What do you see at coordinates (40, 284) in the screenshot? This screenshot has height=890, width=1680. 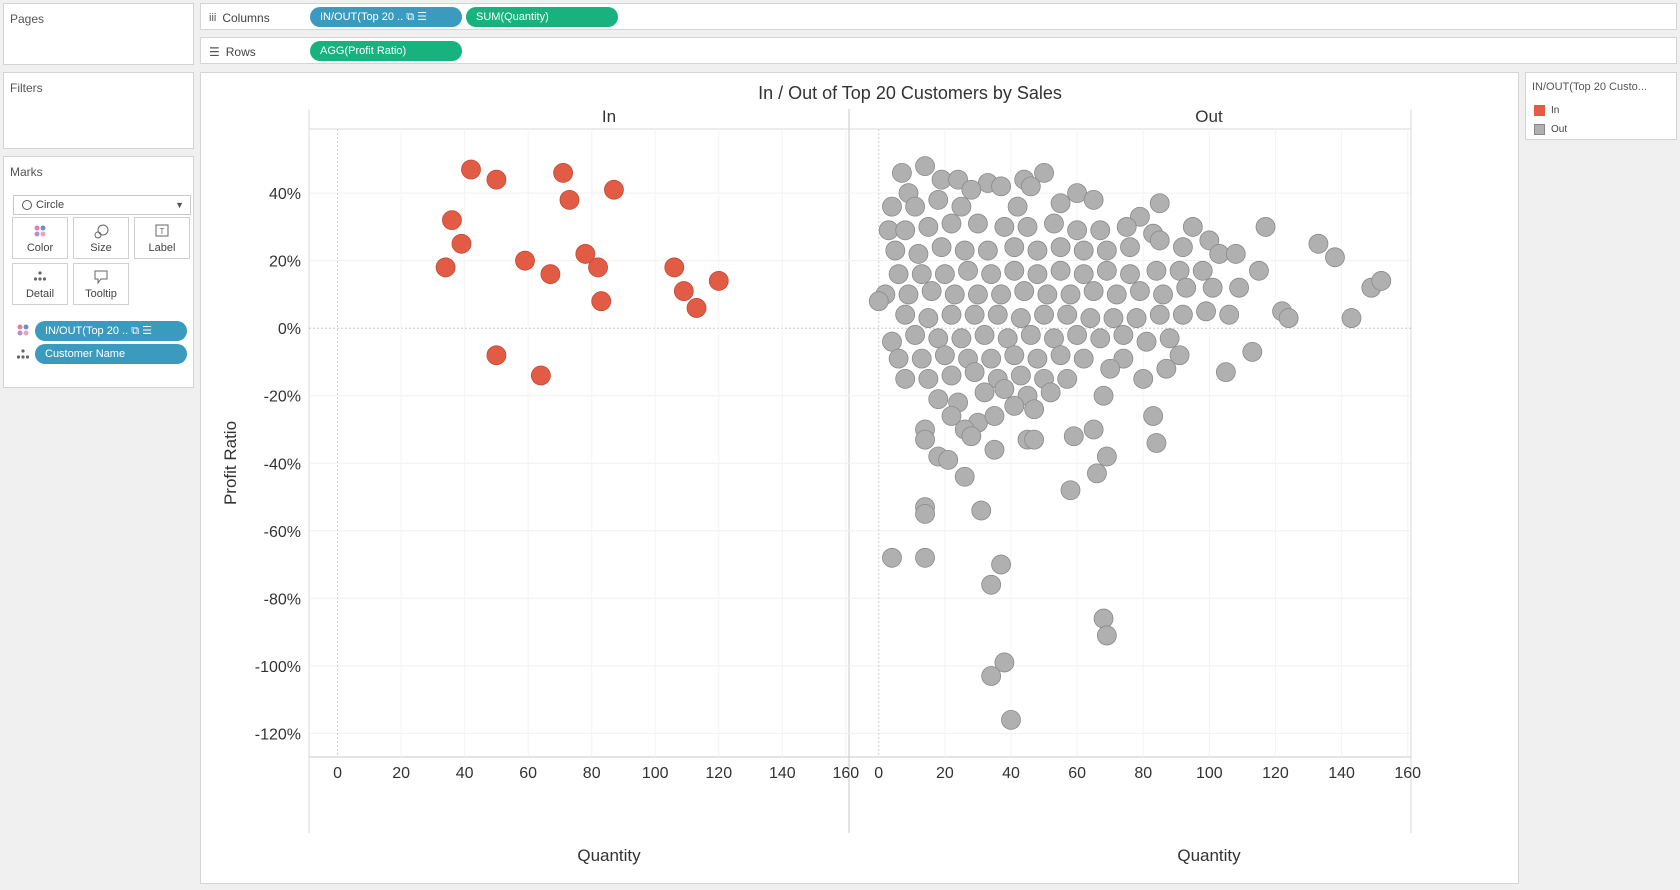 I see `detail-button: Detail` at bounding box center [40, 284].